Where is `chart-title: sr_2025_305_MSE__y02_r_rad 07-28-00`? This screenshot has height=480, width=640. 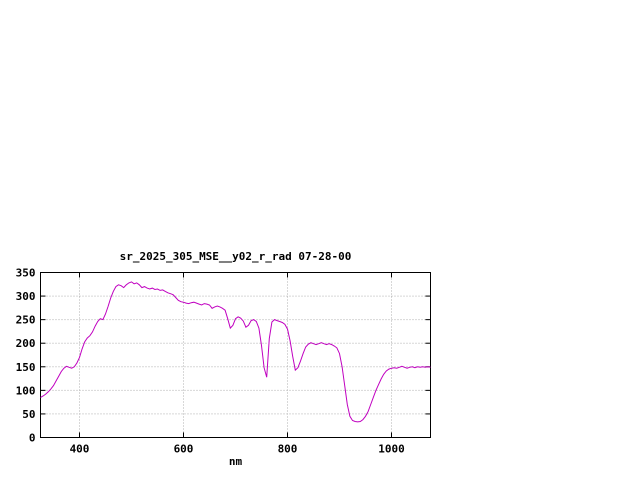 chart-title: sr_2025_305_MSE__y02_r_rad 07-28-00 is located at coordinates (235, 256).